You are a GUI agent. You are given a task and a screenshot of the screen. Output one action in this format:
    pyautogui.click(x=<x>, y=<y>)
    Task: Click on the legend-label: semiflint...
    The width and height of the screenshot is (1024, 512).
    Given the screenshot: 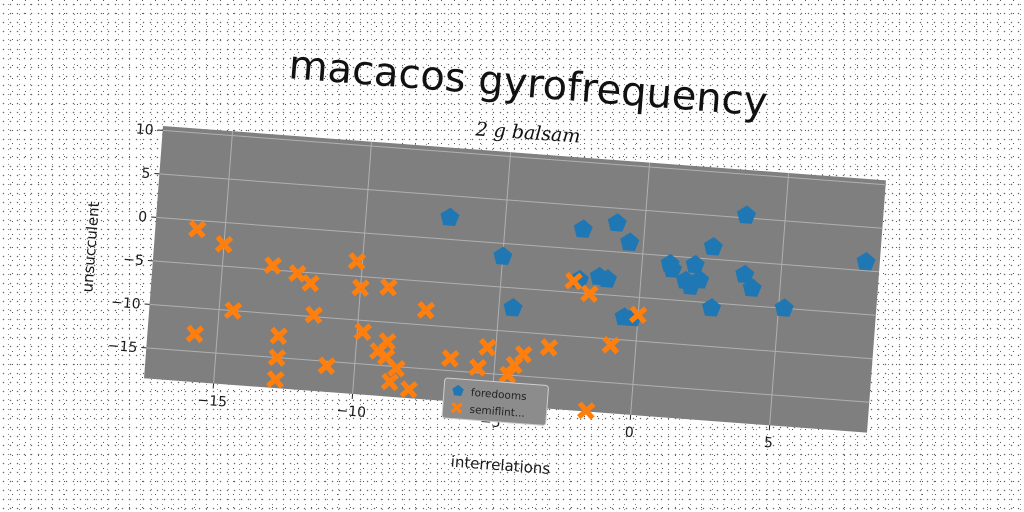 What is the action you would take?
    pyautogui.click(x=497, y=412)
    